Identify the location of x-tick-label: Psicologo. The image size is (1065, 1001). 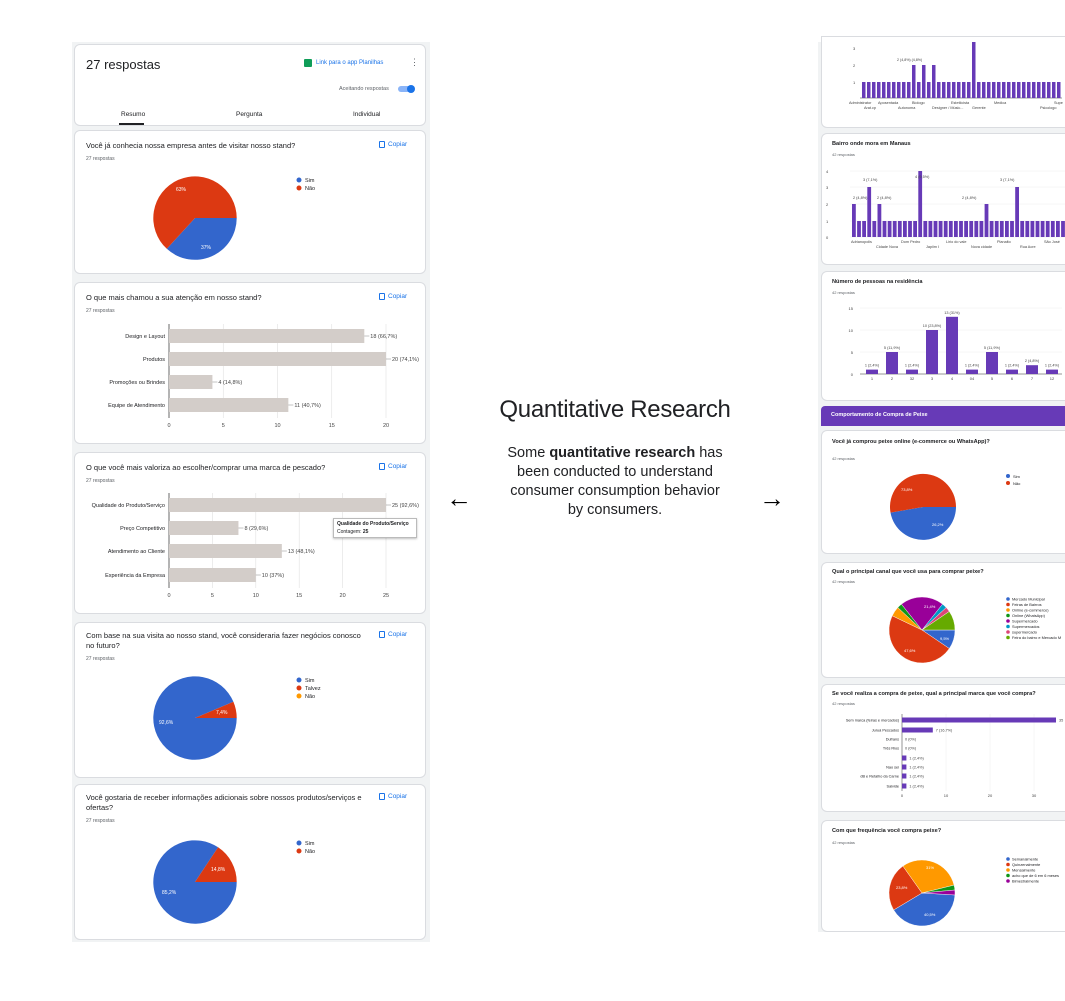
(1048, 108).